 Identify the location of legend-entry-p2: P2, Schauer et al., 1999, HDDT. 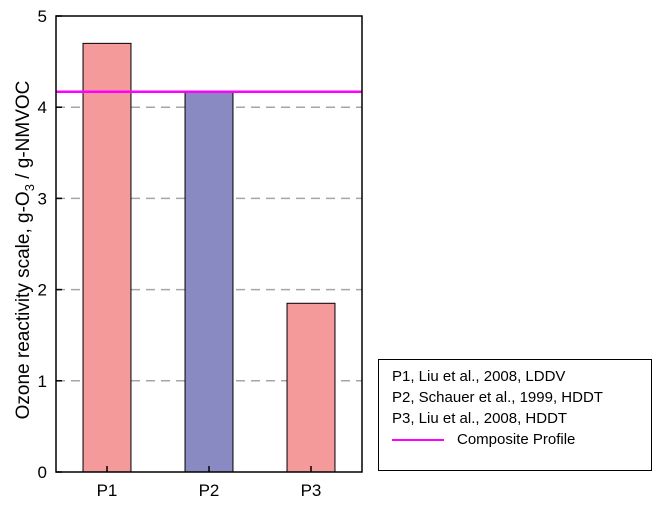
(497, 397).